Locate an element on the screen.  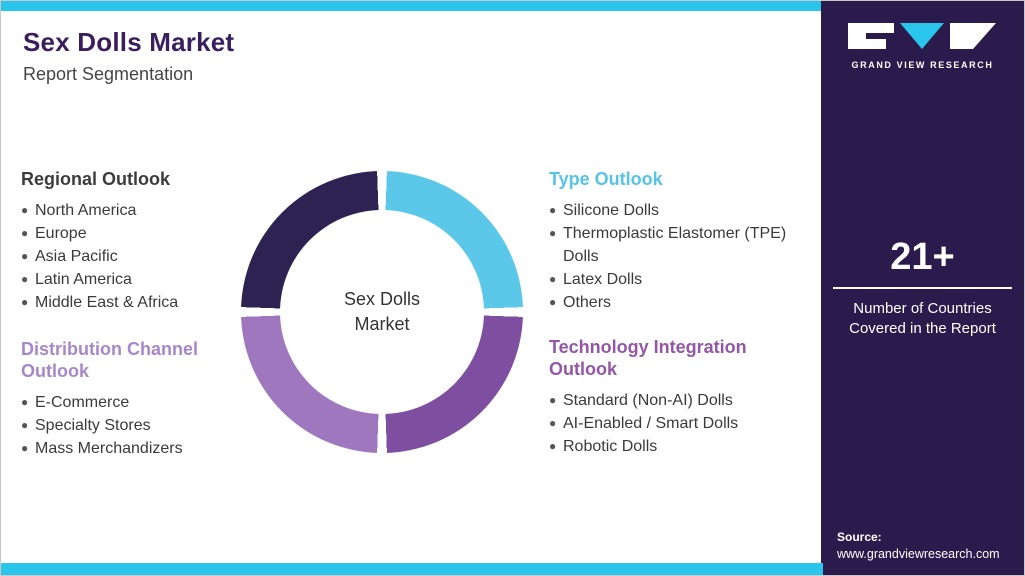
list-item-label: AI-Enabled / Smart Dolls is located at coordinates (651, 423).